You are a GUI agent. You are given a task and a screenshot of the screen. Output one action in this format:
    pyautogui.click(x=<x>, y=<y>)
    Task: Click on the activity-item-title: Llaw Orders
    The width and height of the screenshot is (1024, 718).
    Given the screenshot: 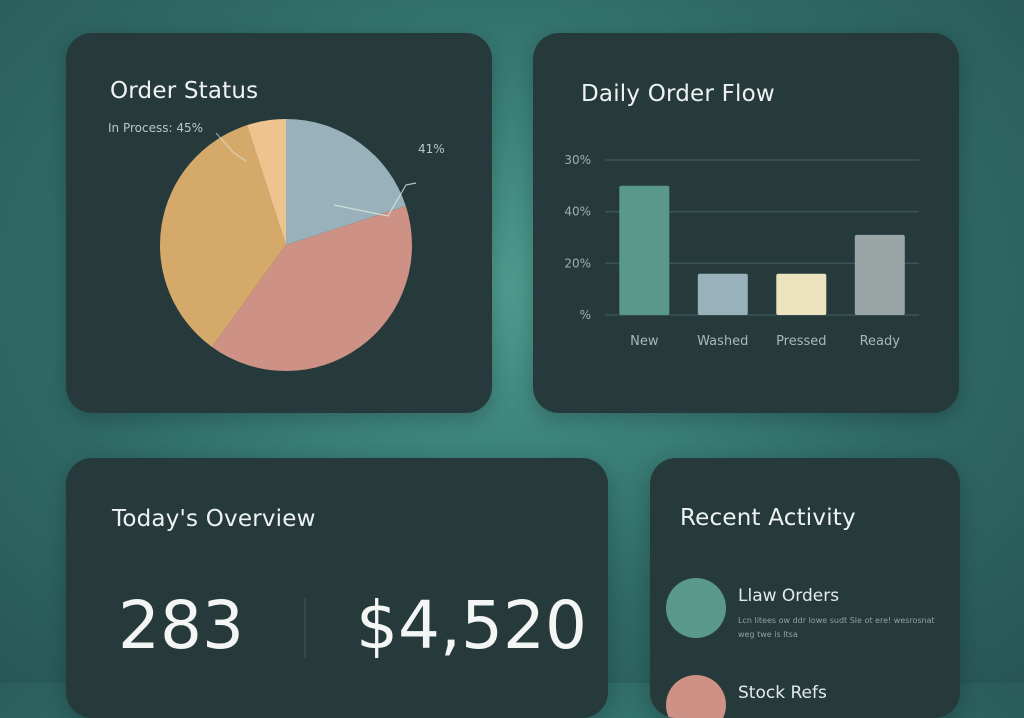 What is the action you would take?
    pyautogui.click(x=789, y=596)
    